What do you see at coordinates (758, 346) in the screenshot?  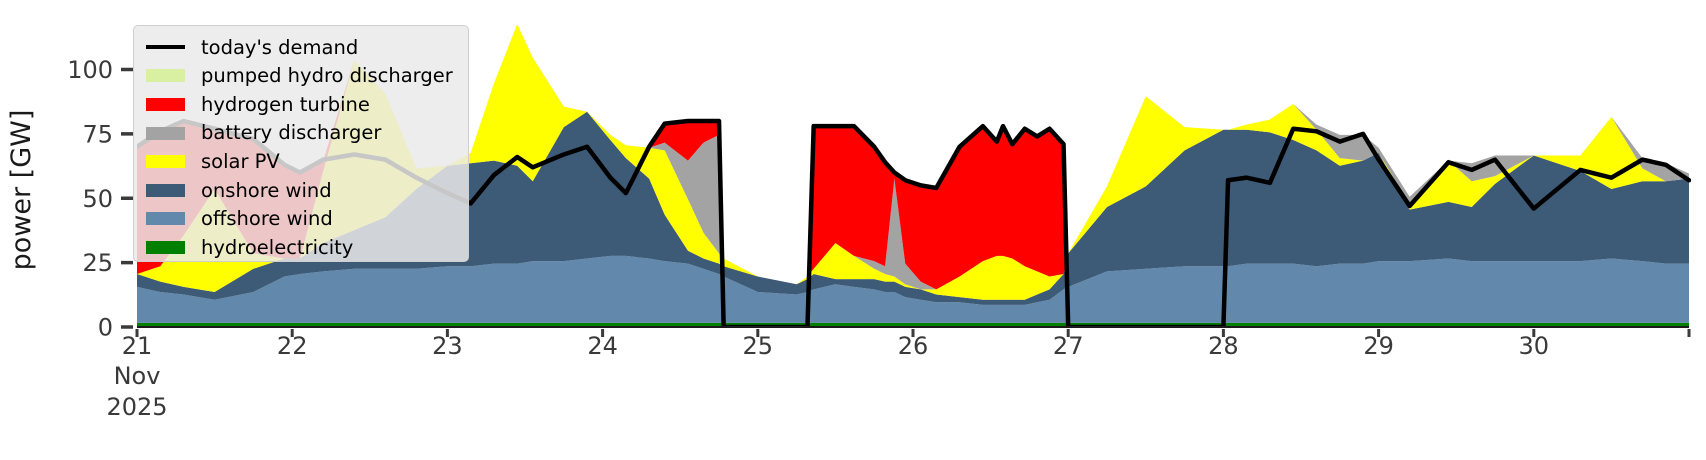 I see `x-tick-label: 25` at bounding box center [758, 346].